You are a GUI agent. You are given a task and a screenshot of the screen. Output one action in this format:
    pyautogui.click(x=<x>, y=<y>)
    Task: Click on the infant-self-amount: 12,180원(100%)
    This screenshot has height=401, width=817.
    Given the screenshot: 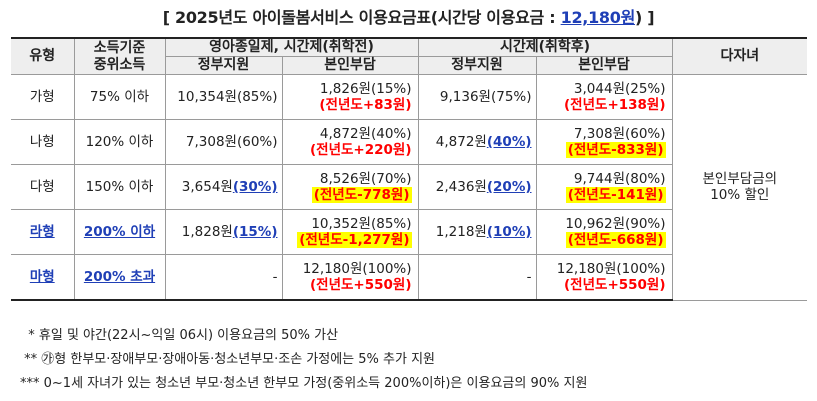 What is the action you would take?
    pyautogui.click(x=357, y=269)
    